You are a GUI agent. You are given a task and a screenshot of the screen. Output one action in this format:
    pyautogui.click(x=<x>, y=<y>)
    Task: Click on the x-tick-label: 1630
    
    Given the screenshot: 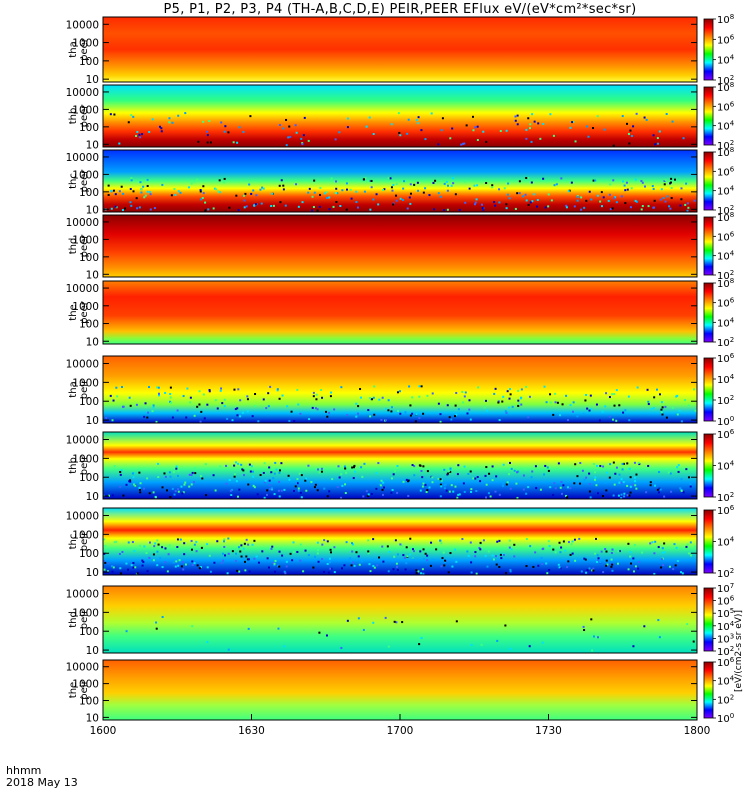 What is the action you would take?
    pyautogui.click(x=251, y=731)
    